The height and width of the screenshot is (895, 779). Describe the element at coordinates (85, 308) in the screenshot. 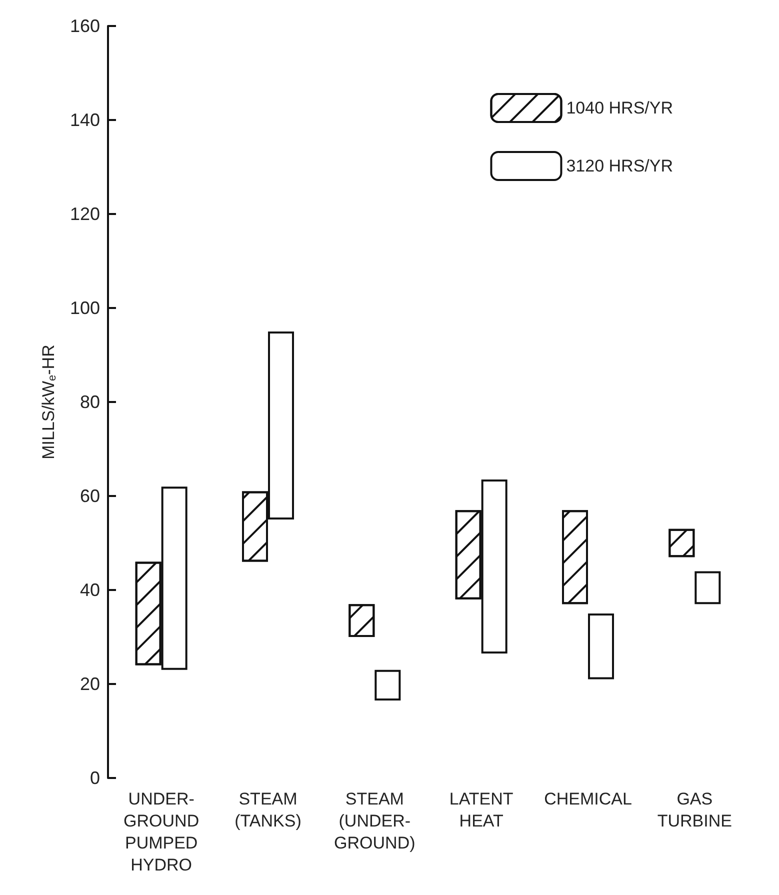

I see `y-tick-label: 100` at that location.